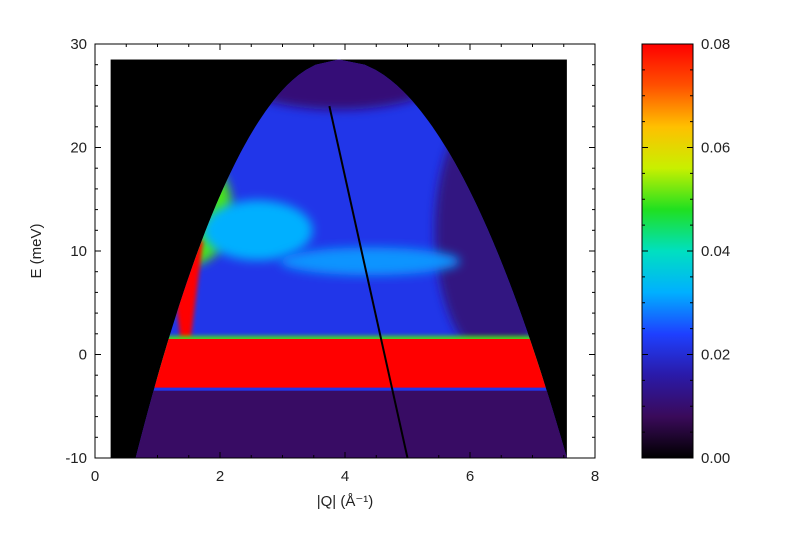  What do you see at coordinates (351, 363) in the screenshot?
I see `intensity-elastic-line` at bounding box center [351, 363].